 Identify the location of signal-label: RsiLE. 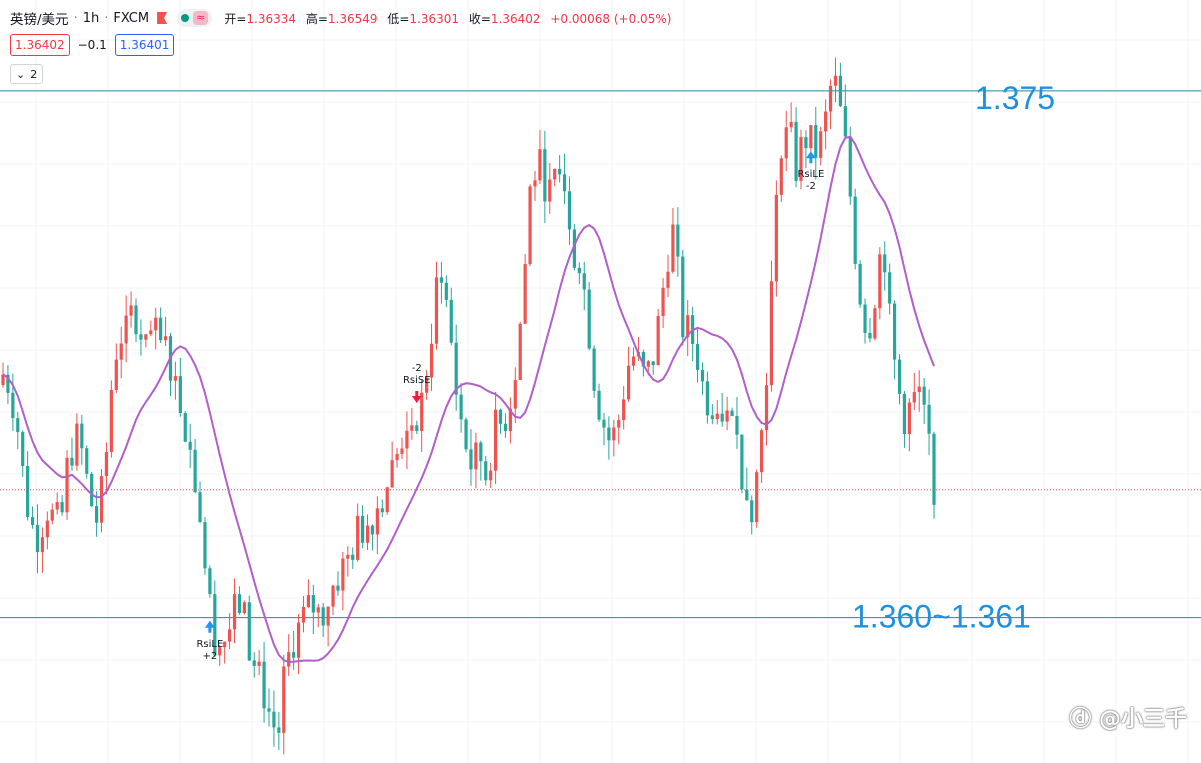
(810, 174).